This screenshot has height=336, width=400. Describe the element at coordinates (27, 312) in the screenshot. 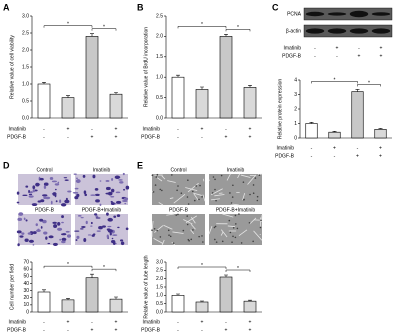

I see `y-tick-label: 0` at that location.